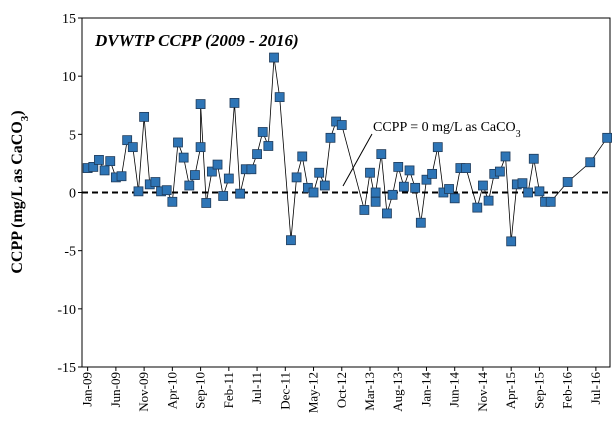 This screenshot has width=612, height=430. Describe the element at coordinates (25, 118) in the screenshot. I see `y-label-subscript: 3` at that location.